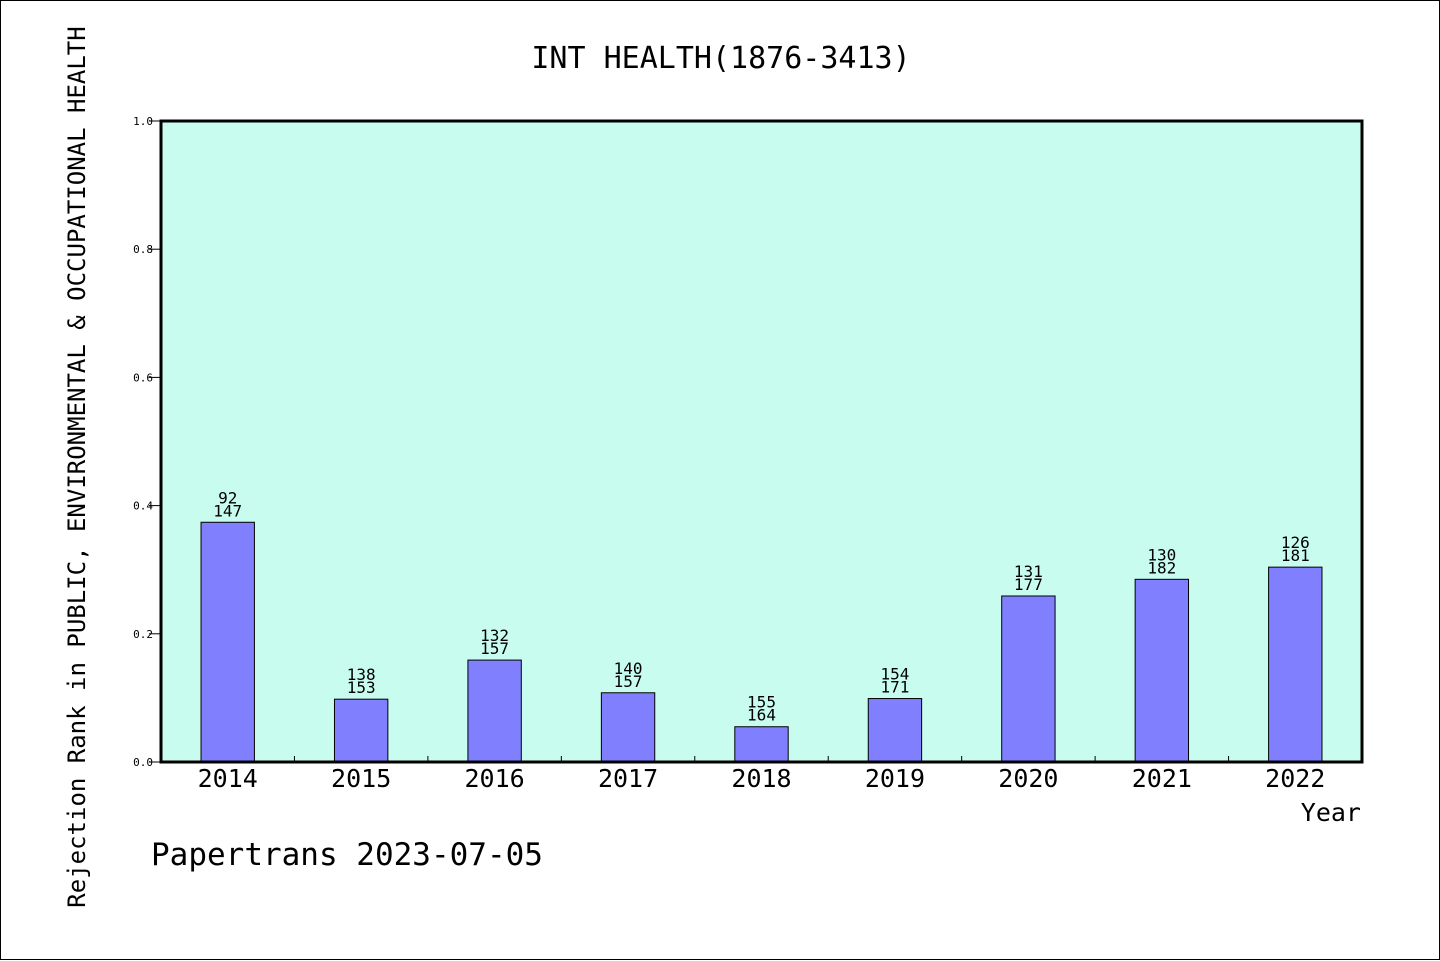 This screenshot has width=1440, height=961. I want to click on bar-total-label: 181, so click(1295, 555).